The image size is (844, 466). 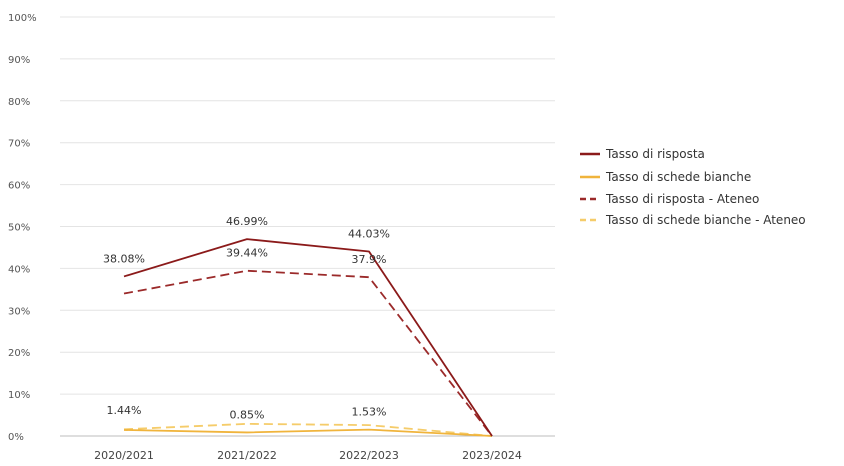 I want to click on x-tick-label: 2022/2023, so click(x=369, y=455).